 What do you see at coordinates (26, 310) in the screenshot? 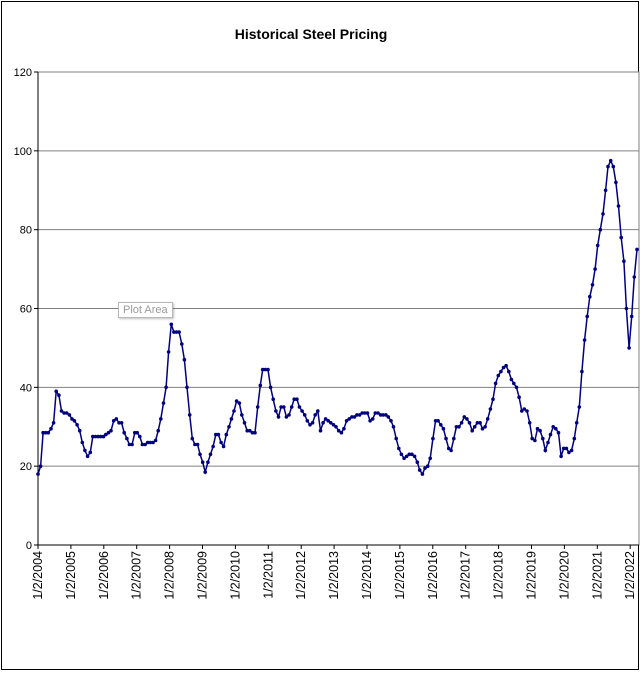
I see `y-tick-label: 60` at bounding box center [26, 310].